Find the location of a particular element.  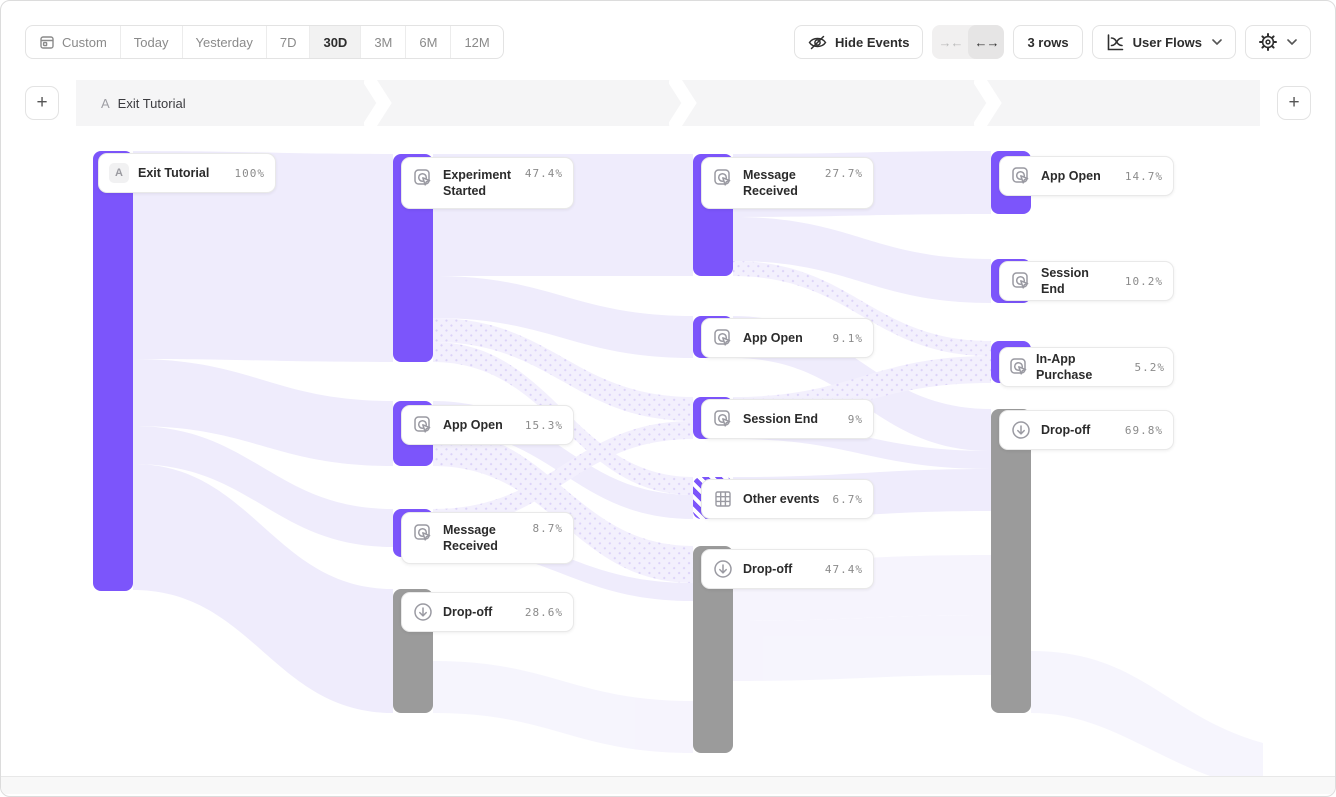

flow-node-drop-off: Drop-off 28.6% is located at coordinates (487, 612).